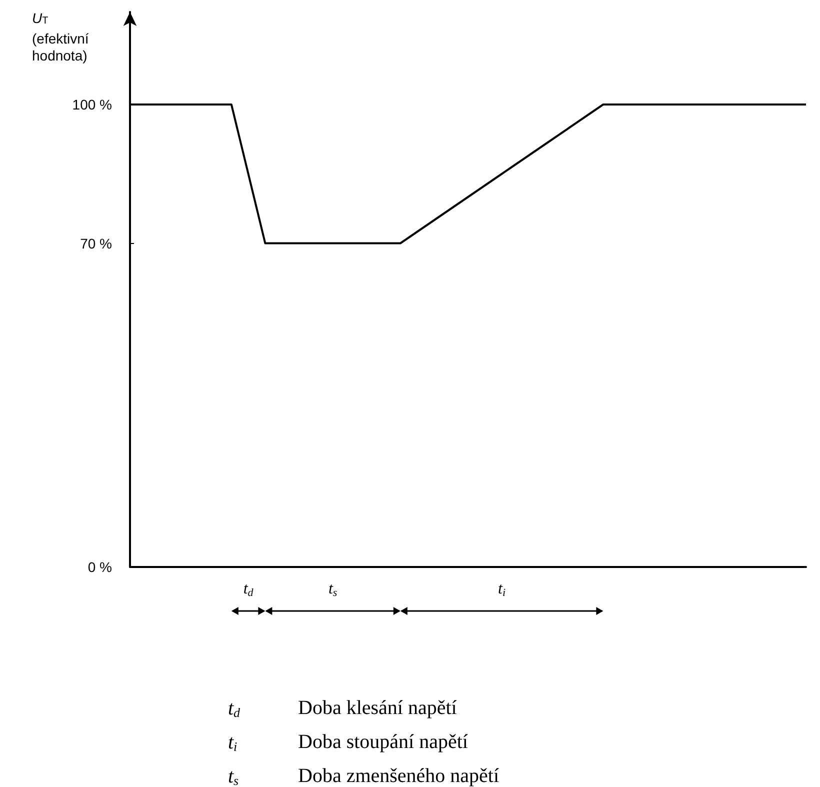 This screenshot has width=820, height=787. Describe the element at coordinates (100, 567) in the screenshot. I see `y-tick-label: 0 %` at that location.